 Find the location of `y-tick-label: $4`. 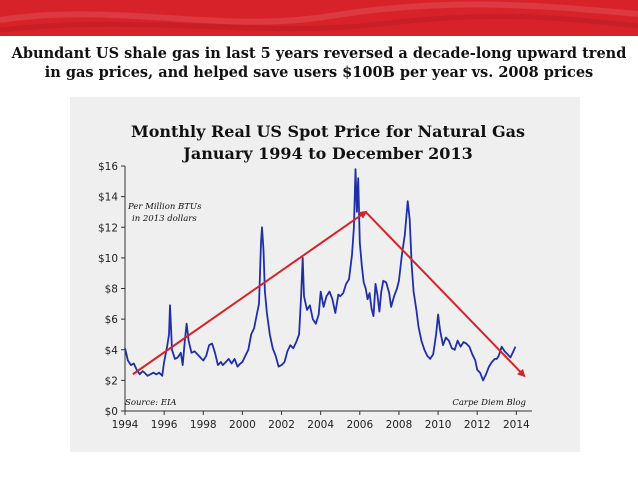

y-tick-label: $4 is located at coordinates (112, 351).